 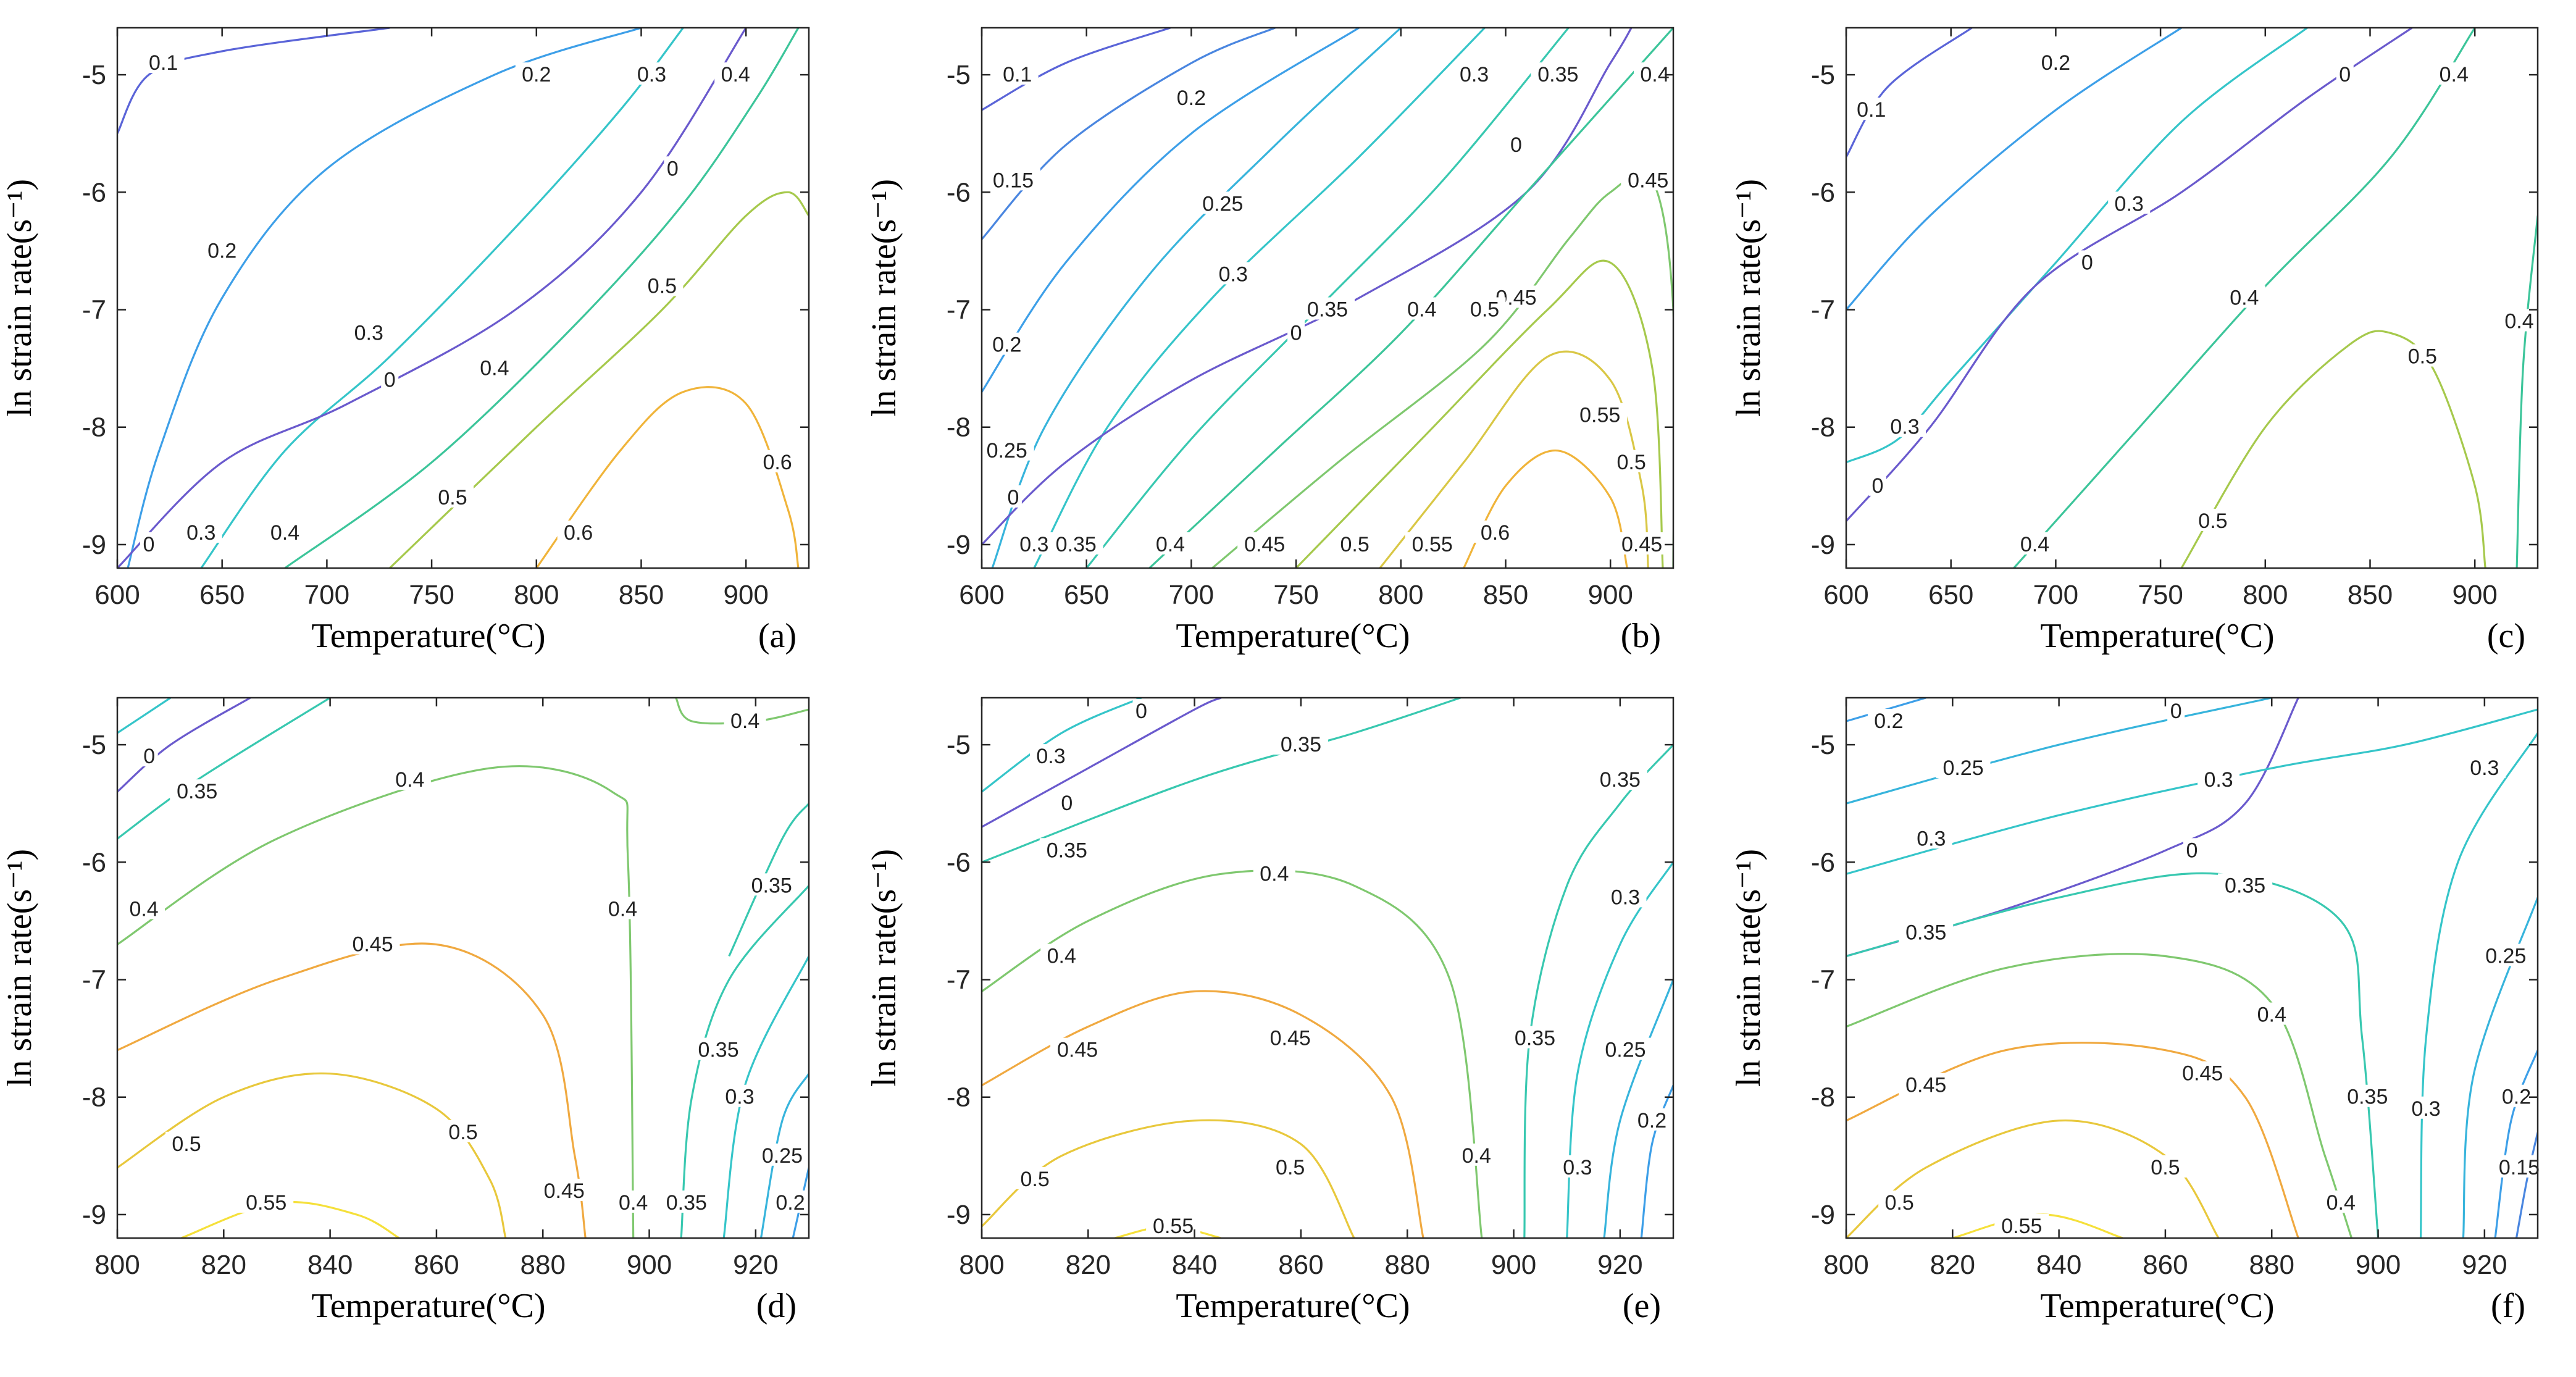 I want to click on panel-a-ytick-label-1: -6, so click(x=94, y=192).